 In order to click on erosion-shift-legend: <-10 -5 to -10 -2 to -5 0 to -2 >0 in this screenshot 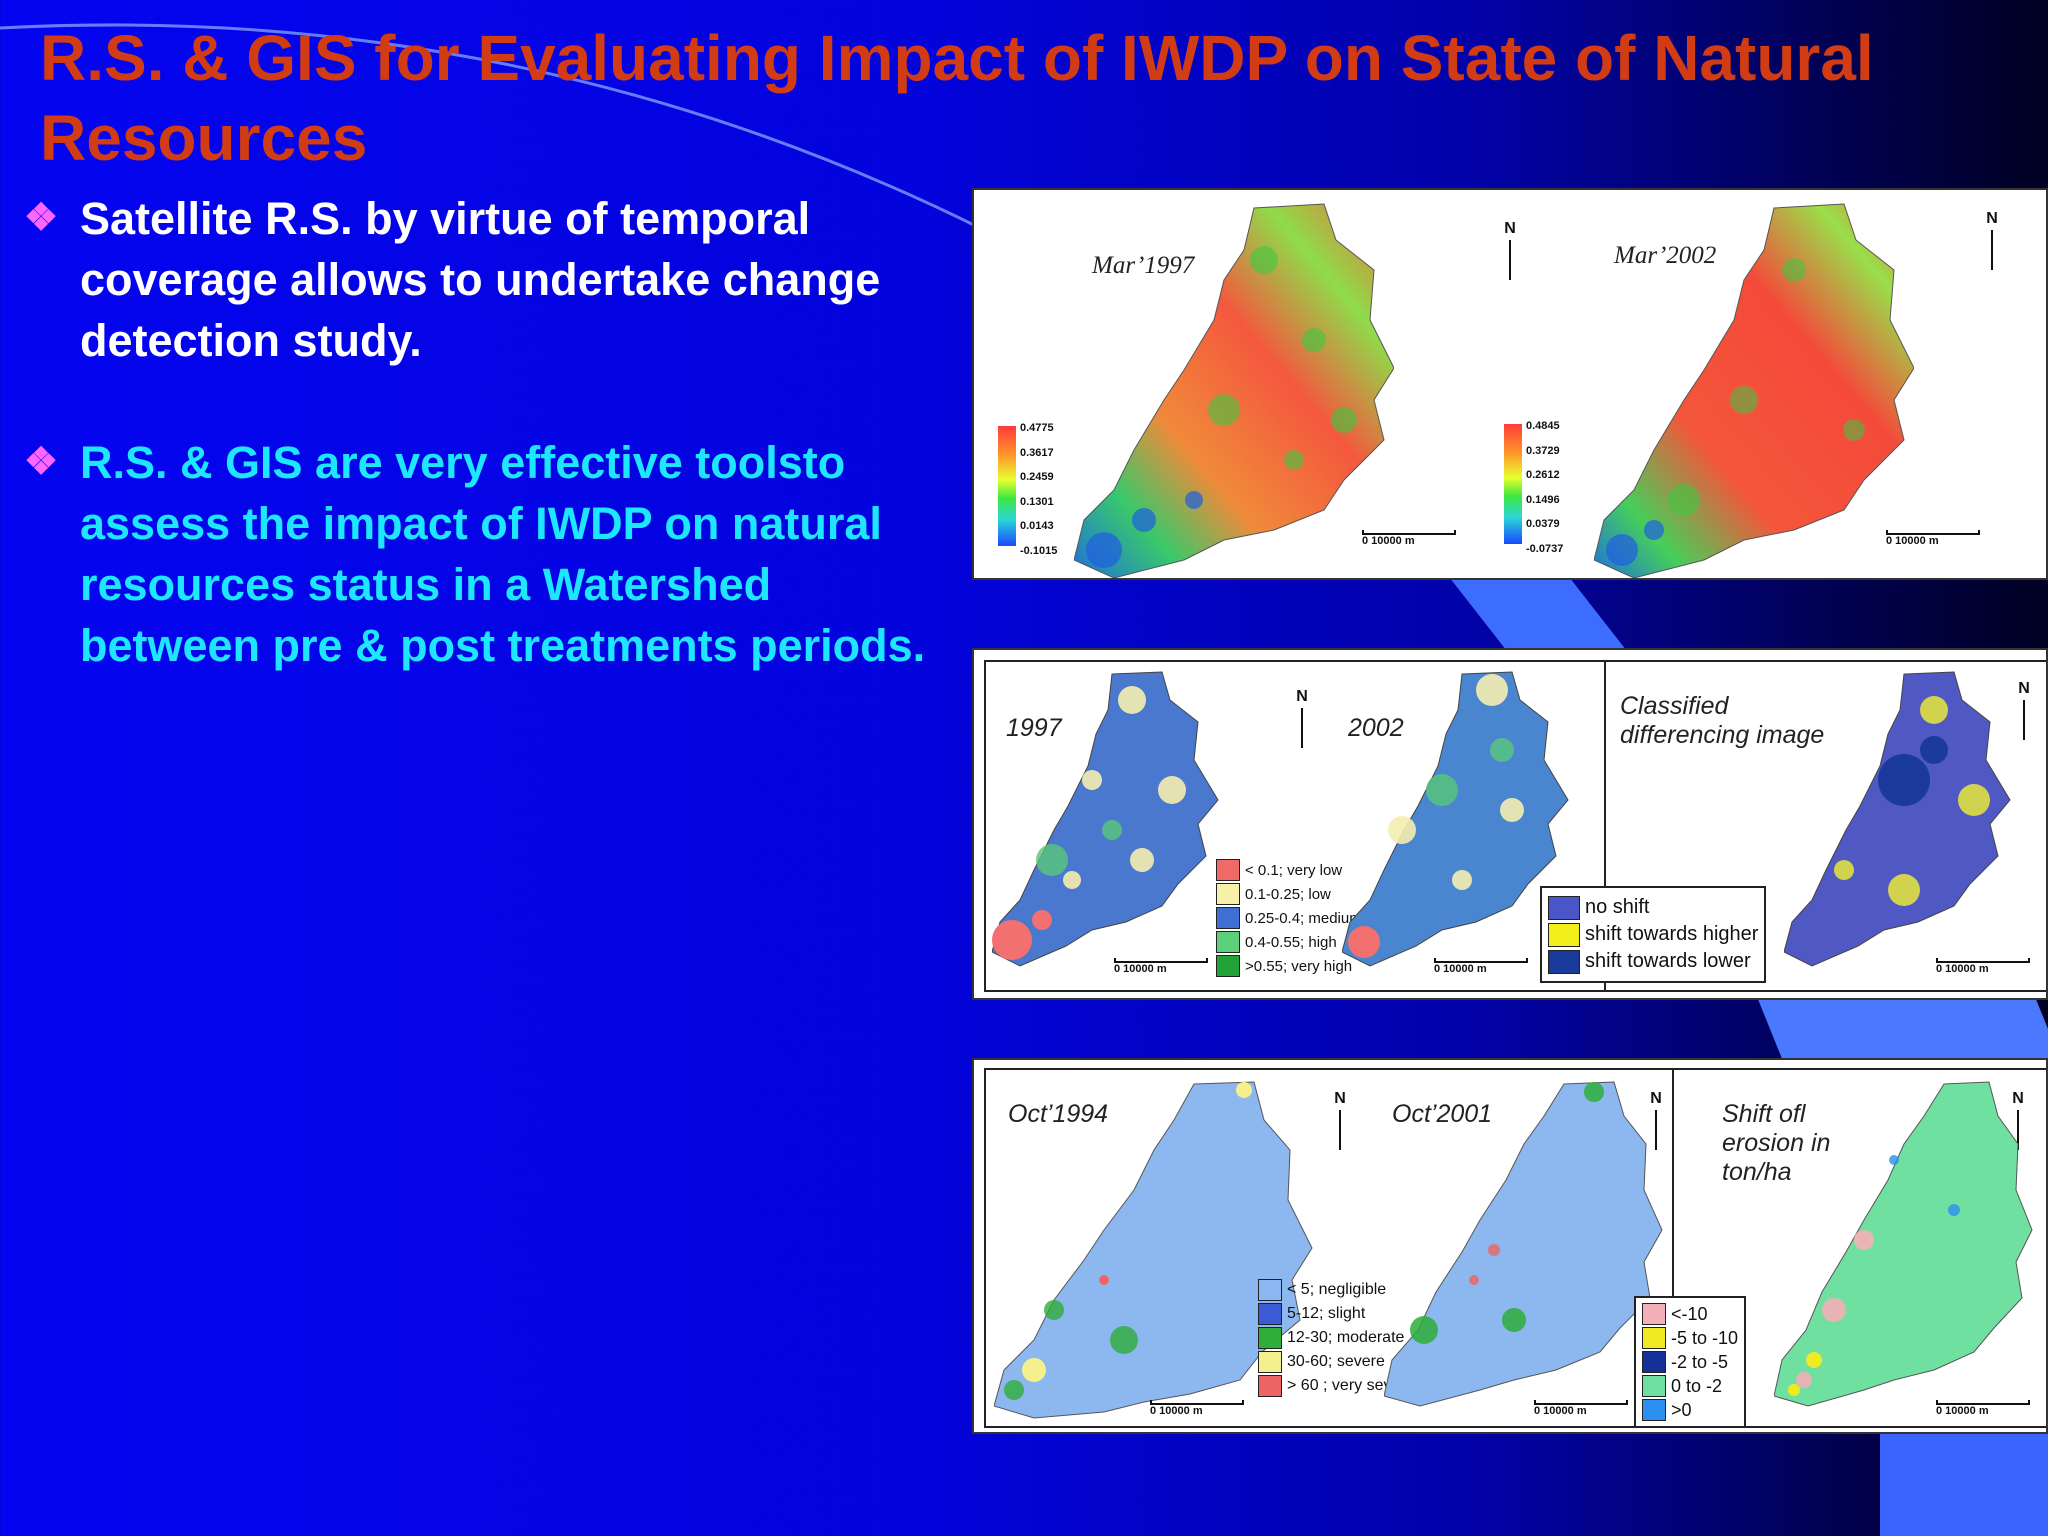, I will do `click(1690, 1362)`.